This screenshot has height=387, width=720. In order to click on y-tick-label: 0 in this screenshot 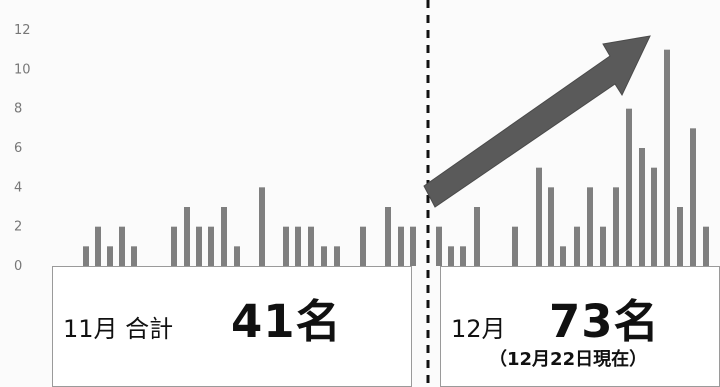, I will do `click(18, 266)`.